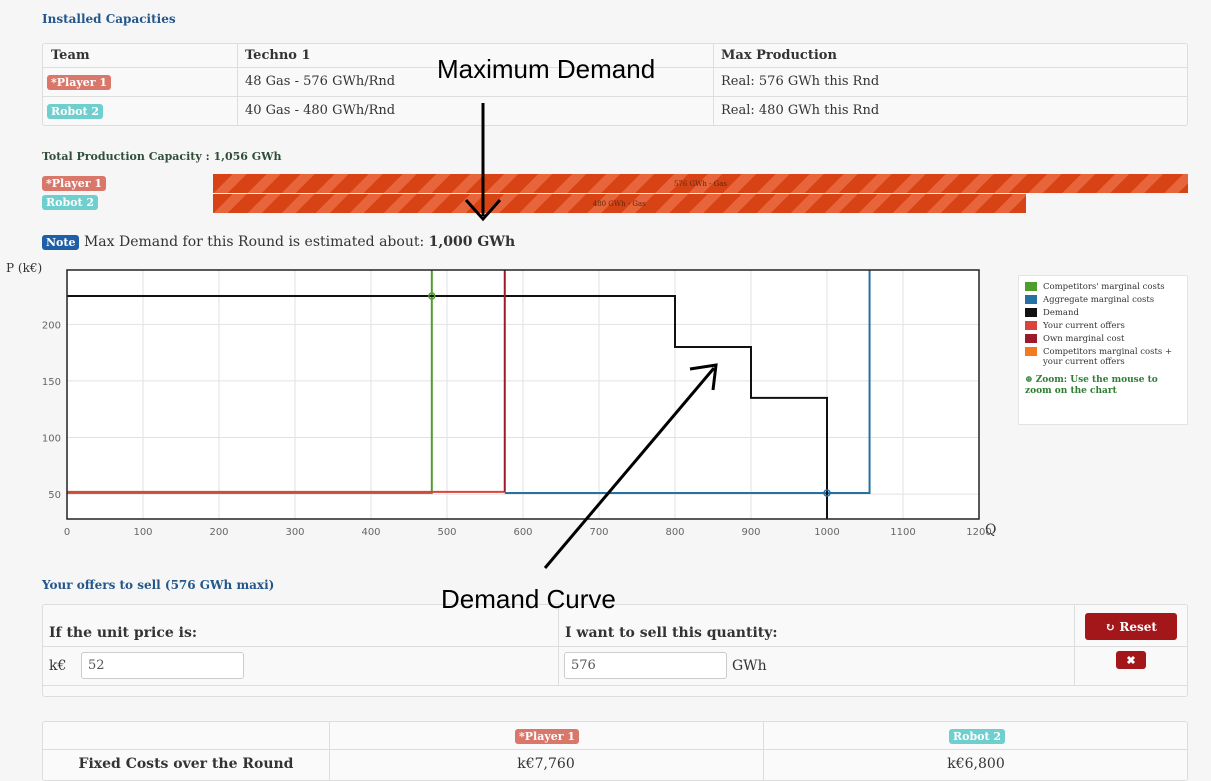 This screenshot has height=781, width=1211. What do you see at coordinates (1131, 660) in the screenshot?
I see `delete-button: ✖` at bounding box center [1131, 660].